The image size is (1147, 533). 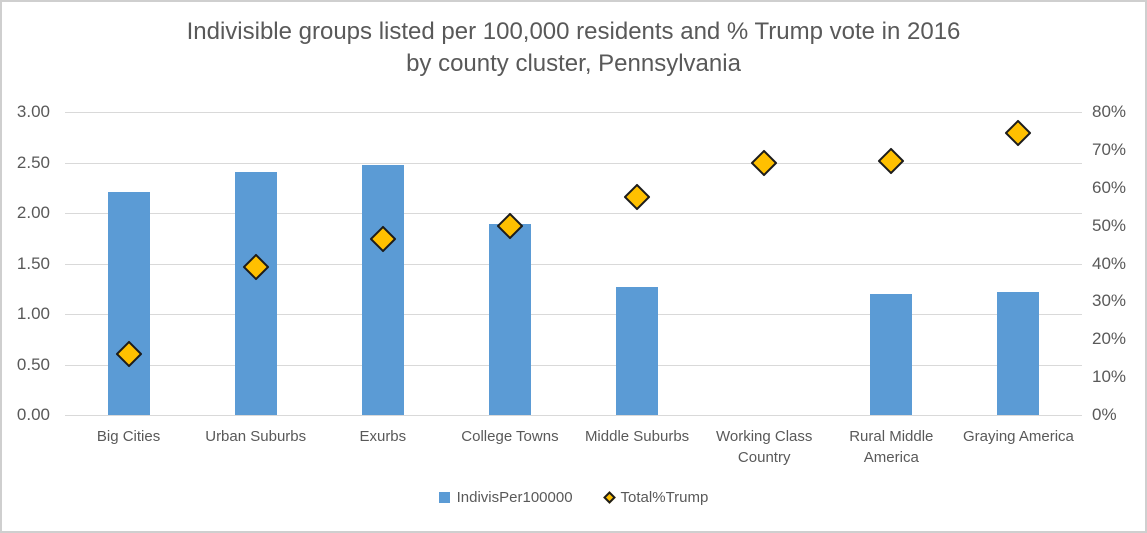 I want to click on right-axis-tick-label: 30%, so click(x=1109, y=301).